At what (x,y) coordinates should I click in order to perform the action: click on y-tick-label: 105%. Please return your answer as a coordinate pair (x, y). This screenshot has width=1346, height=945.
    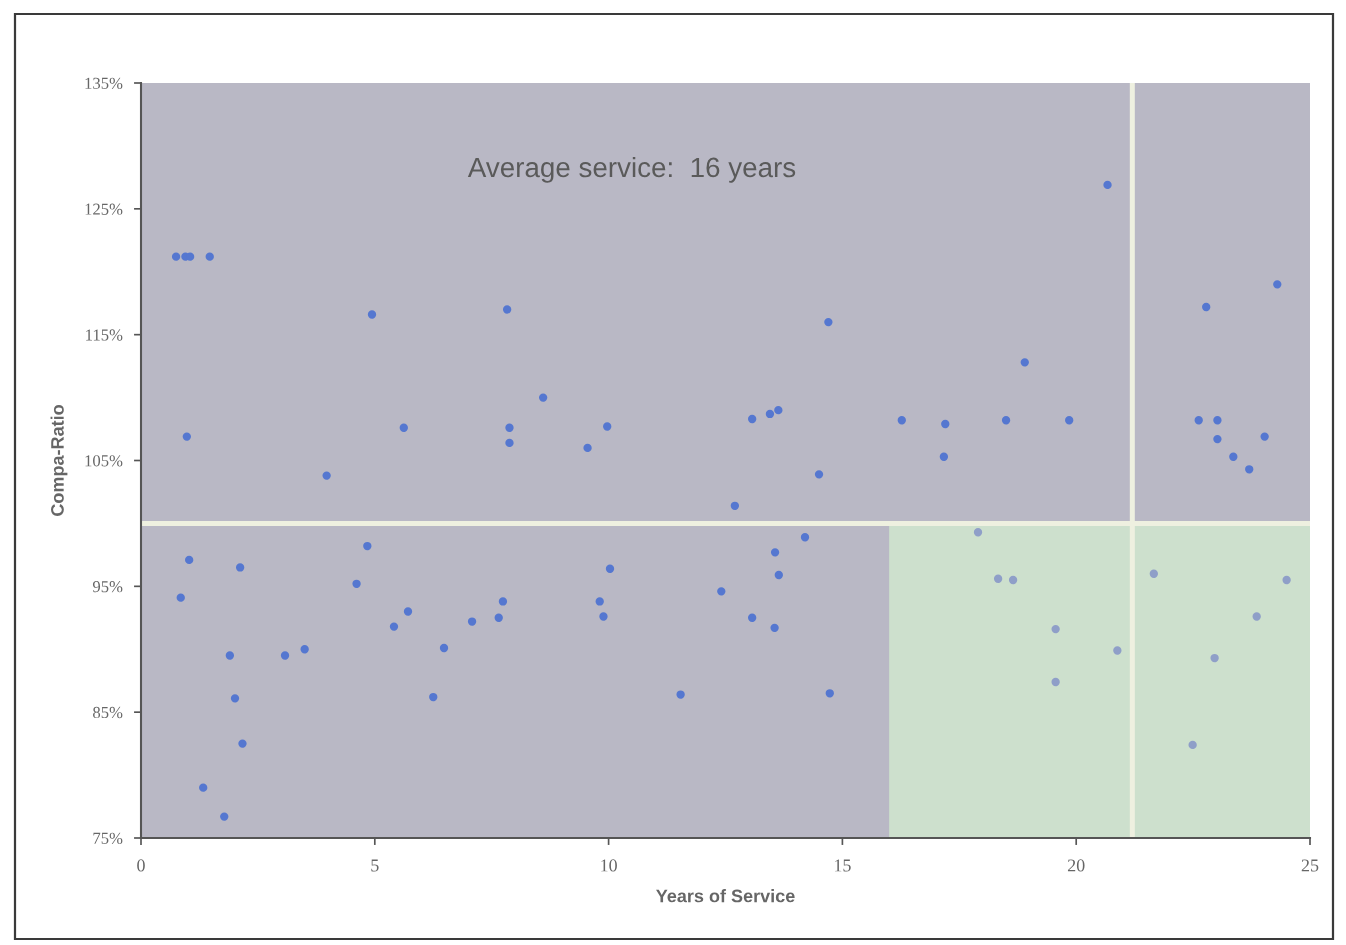
    Looking at the image, I should click on (104, 461).